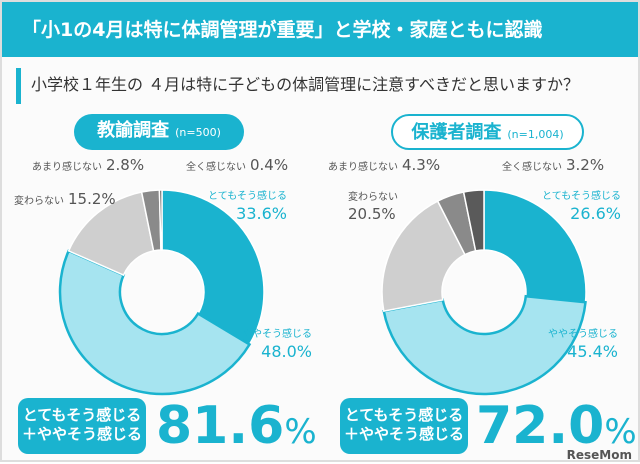 Image resolution: width=640 pixels, height=464 pixels. What do you see at coordinates (599, 455) in the screenshot?
I see `resemom-logo: ReseMom` at bounding box center [599, 455].